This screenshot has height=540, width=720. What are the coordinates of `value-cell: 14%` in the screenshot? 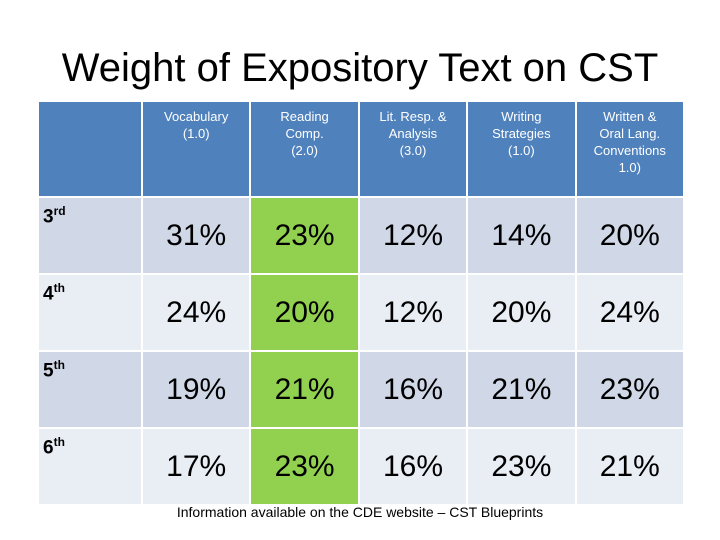 It's located at (521, 235).